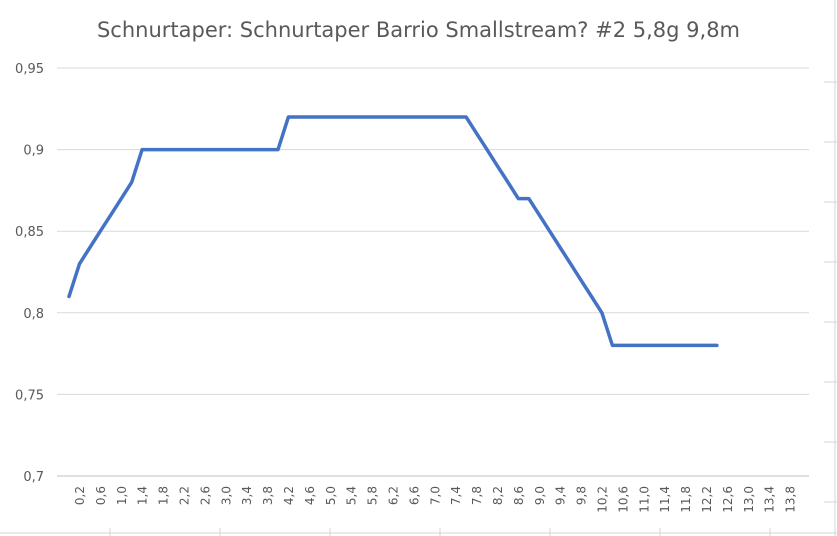  I want to click on x-tick-label: 13,8, so click(791, 499).